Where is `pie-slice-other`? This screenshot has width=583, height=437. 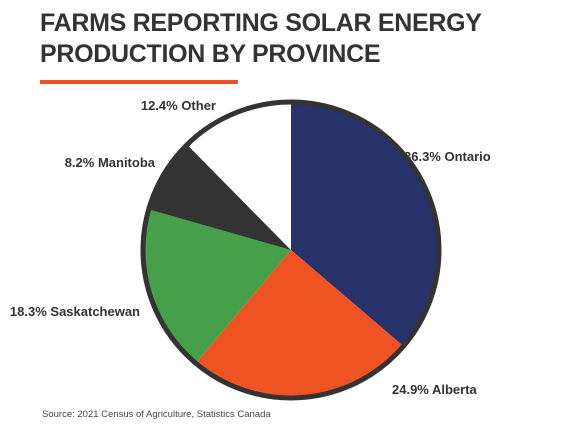
pie-slice-other is located at coordinates (239, 176).